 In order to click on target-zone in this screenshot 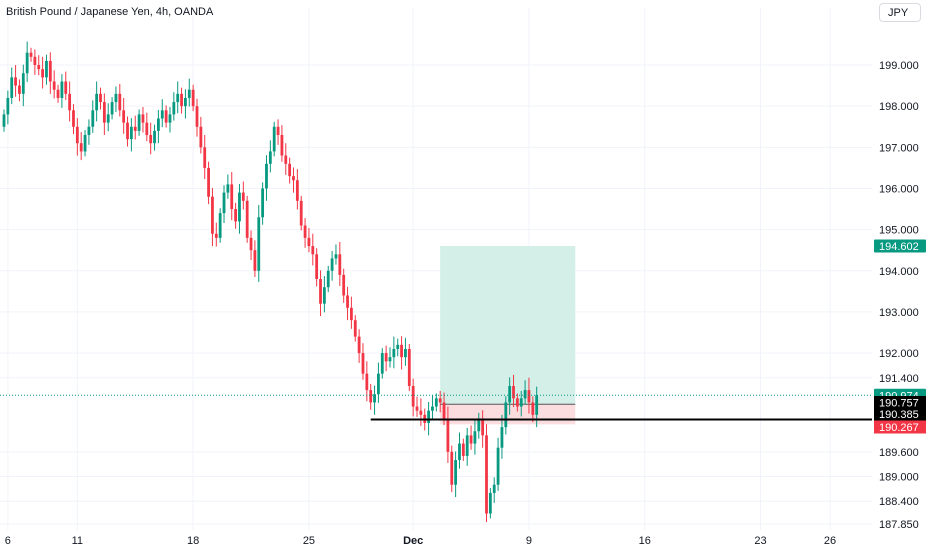, I will do `click(508, 325)`.